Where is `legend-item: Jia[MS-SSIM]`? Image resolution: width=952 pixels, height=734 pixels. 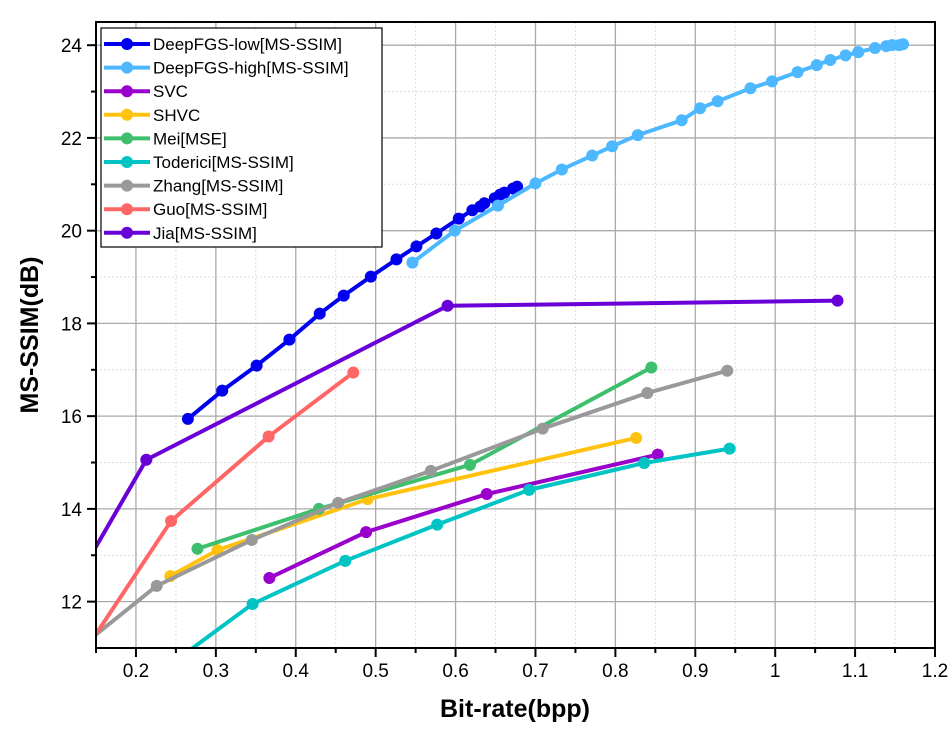 legend-item: Jia[MS-SSIM] is located at coordinates (180, 233).